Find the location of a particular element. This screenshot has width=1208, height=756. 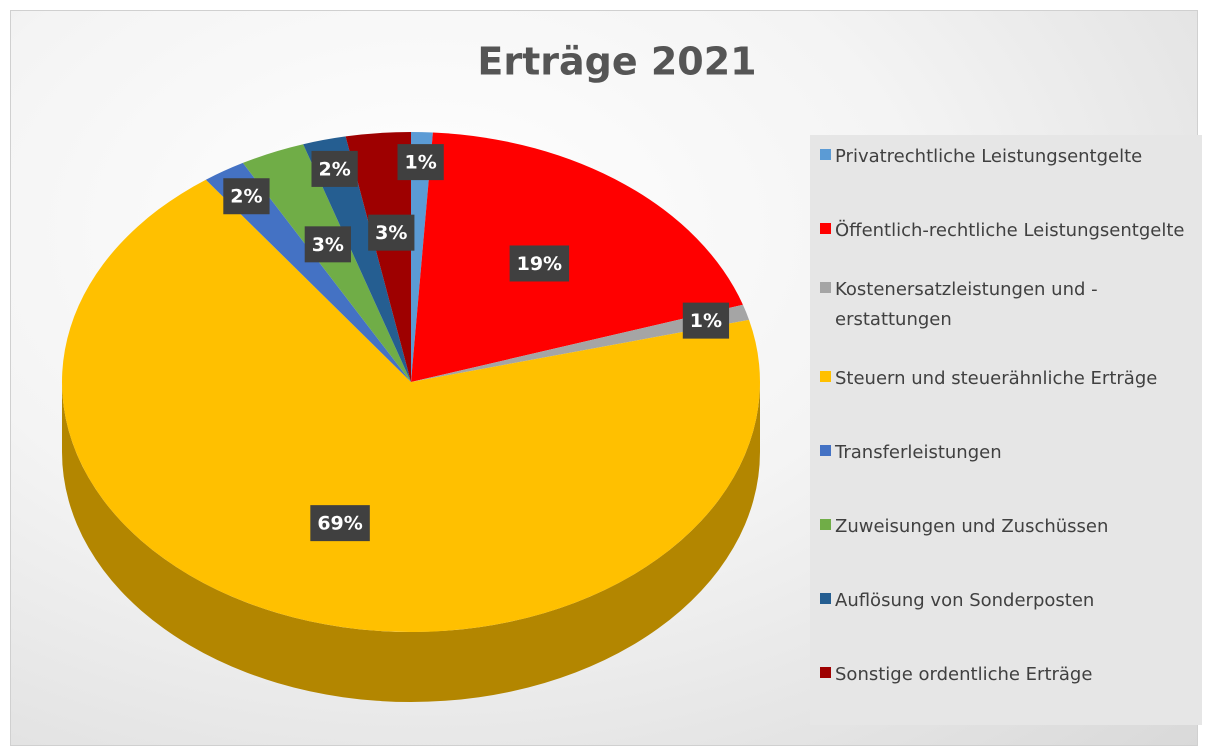

legend-label: Steuern und steuerähnliche Erträge is located at coordinates (996, 378).